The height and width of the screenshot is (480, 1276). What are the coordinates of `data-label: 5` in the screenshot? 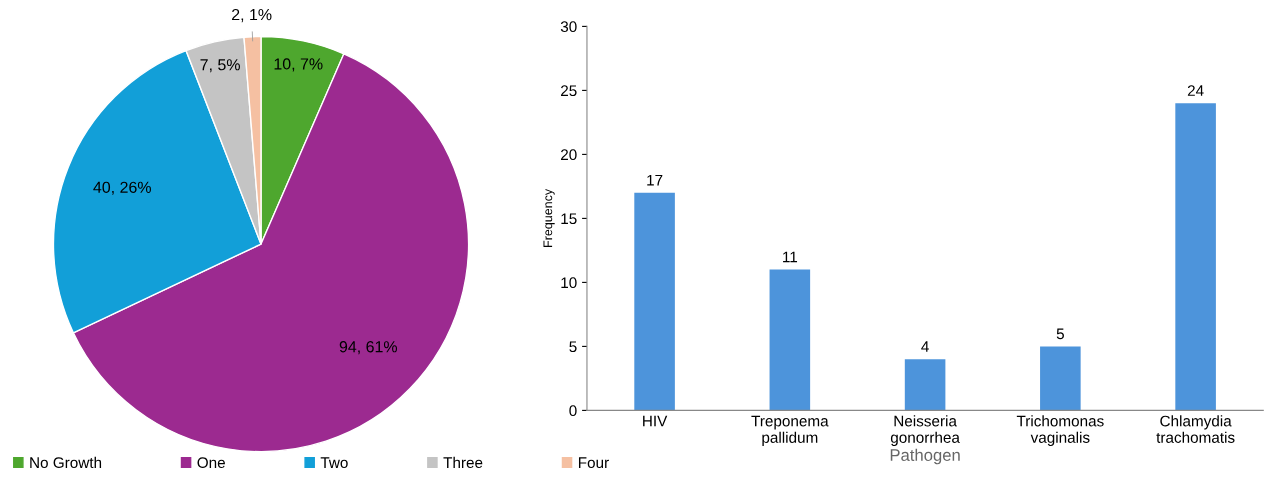 It's located at (1060, 334).